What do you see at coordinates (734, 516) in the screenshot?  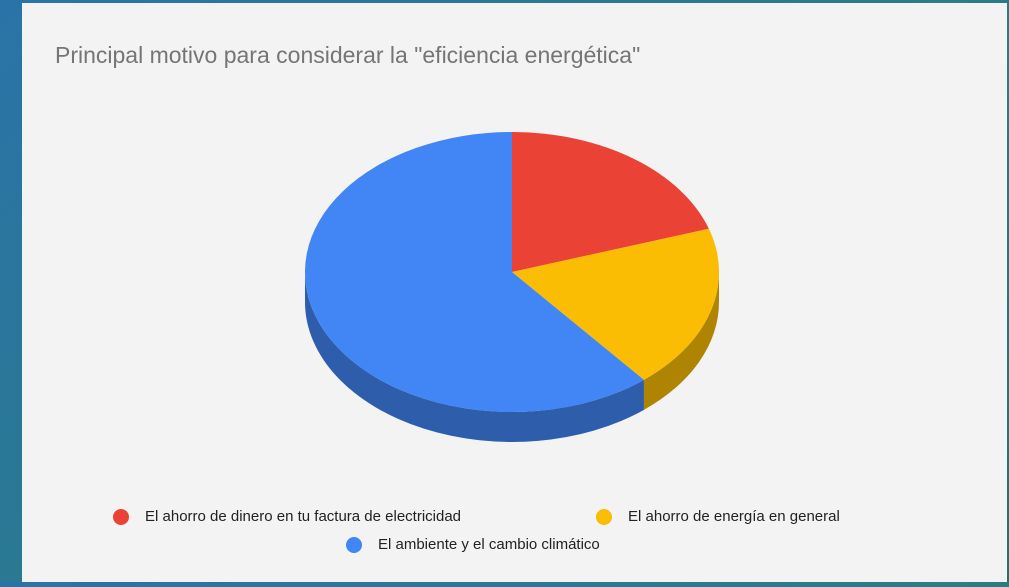 I see `legend-label: El ahorro de energía en general` at bounding box center [734, 516].